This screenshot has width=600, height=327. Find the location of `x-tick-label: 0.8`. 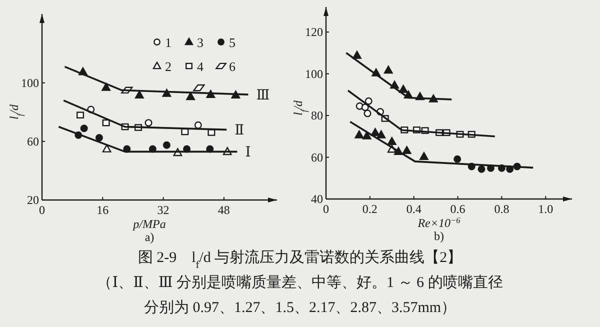

x-tick-label: 0.8 is located at coordinates (502, 209).